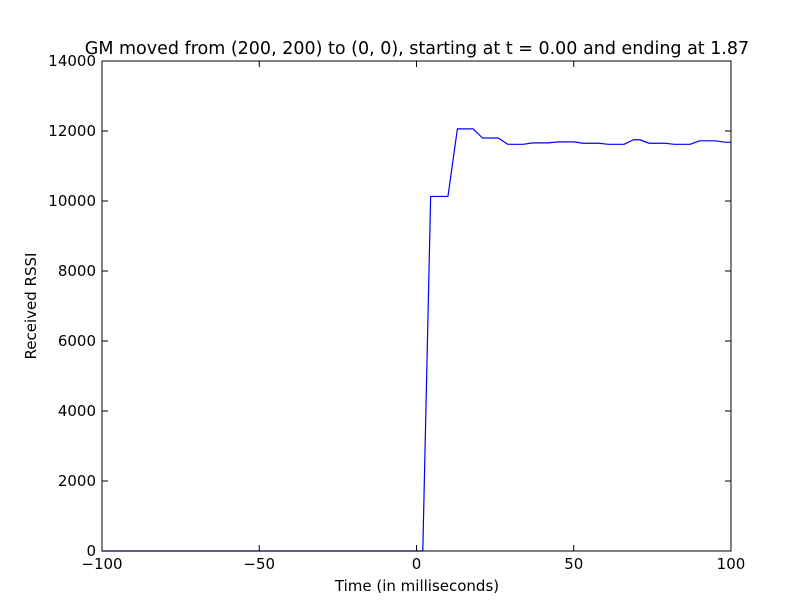  What do you see at coordinates (72, 201) in the screenshot?
I see `y-tick-label: 10000` at bounding box center [72, 201].